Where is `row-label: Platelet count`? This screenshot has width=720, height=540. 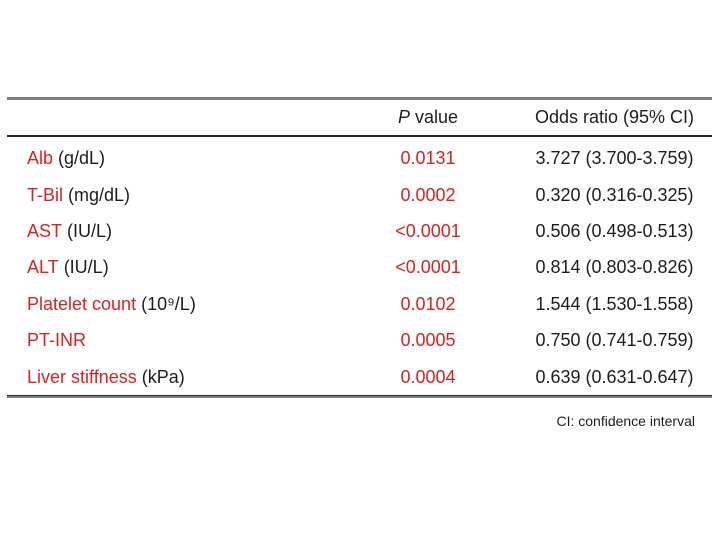 row-label: Platelet count is located at coordinates (82, 303).